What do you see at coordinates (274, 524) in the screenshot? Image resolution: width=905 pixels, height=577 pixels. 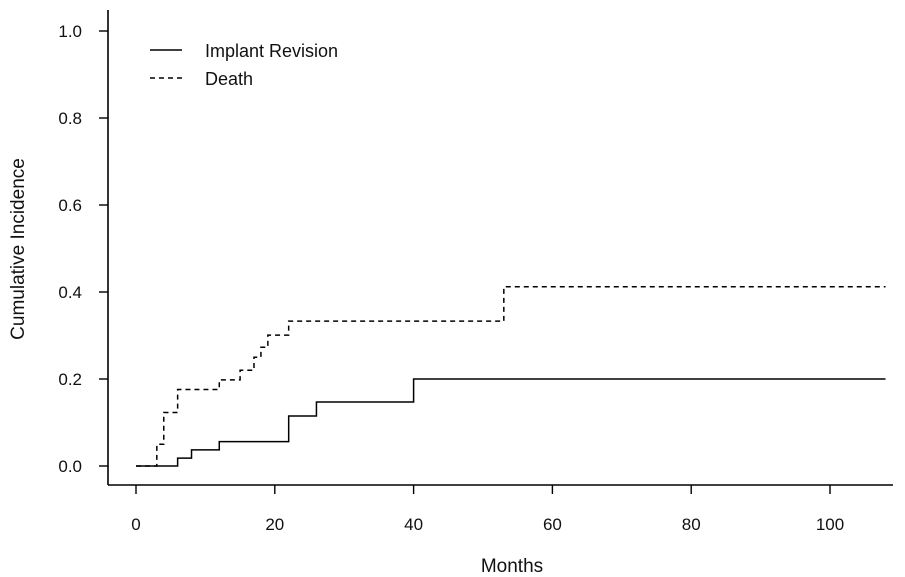 I see `x-tick-label: 20` at bounding box center [274, 524].